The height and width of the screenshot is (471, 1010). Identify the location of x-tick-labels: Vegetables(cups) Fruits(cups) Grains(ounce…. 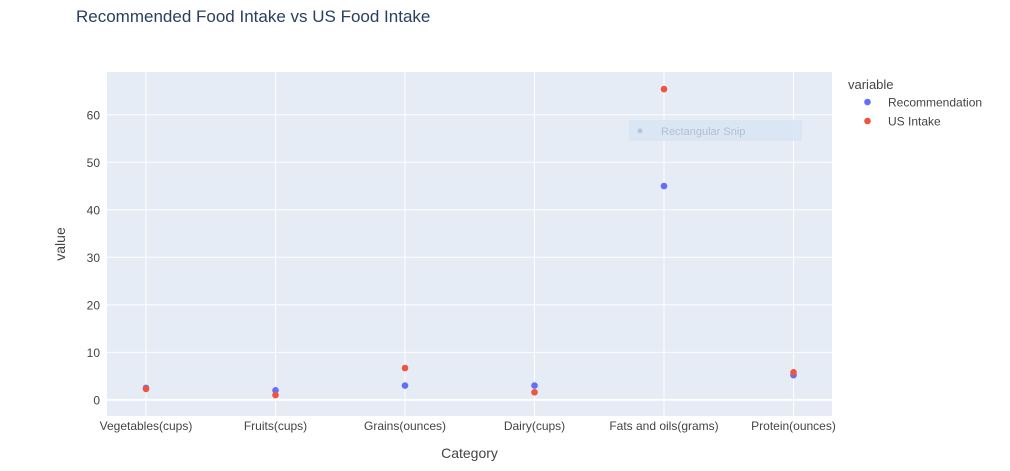
(468, 426).